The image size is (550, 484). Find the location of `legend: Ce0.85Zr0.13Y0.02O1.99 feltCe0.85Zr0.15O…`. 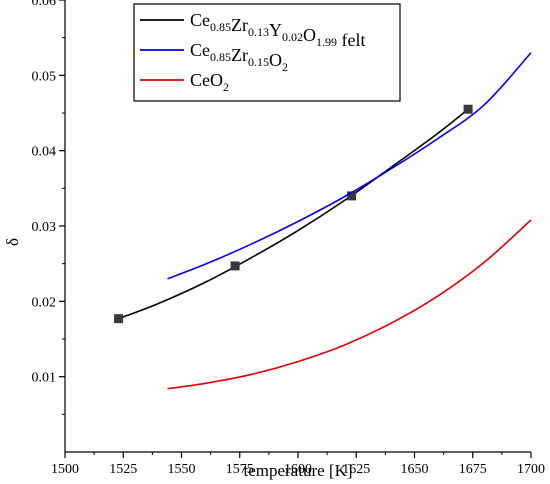

legend: Ce0.85Zr0.13Y0.02O1.99 feltCe0.85Zr0.15O… is located at coordinates (267, 52).